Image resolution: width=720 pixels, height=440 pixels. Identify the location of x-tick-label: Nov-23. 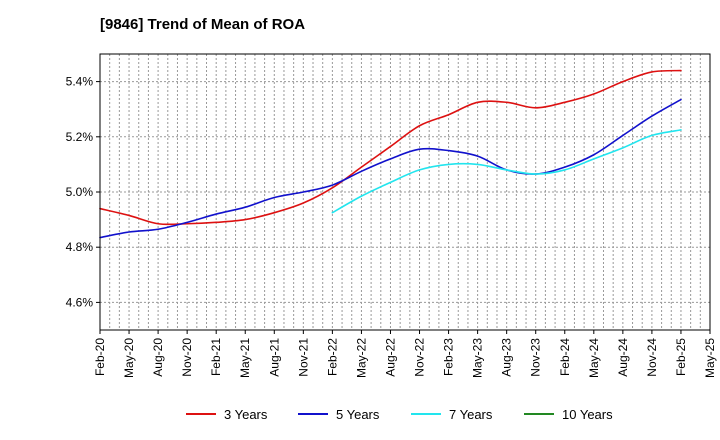
(536, 357).